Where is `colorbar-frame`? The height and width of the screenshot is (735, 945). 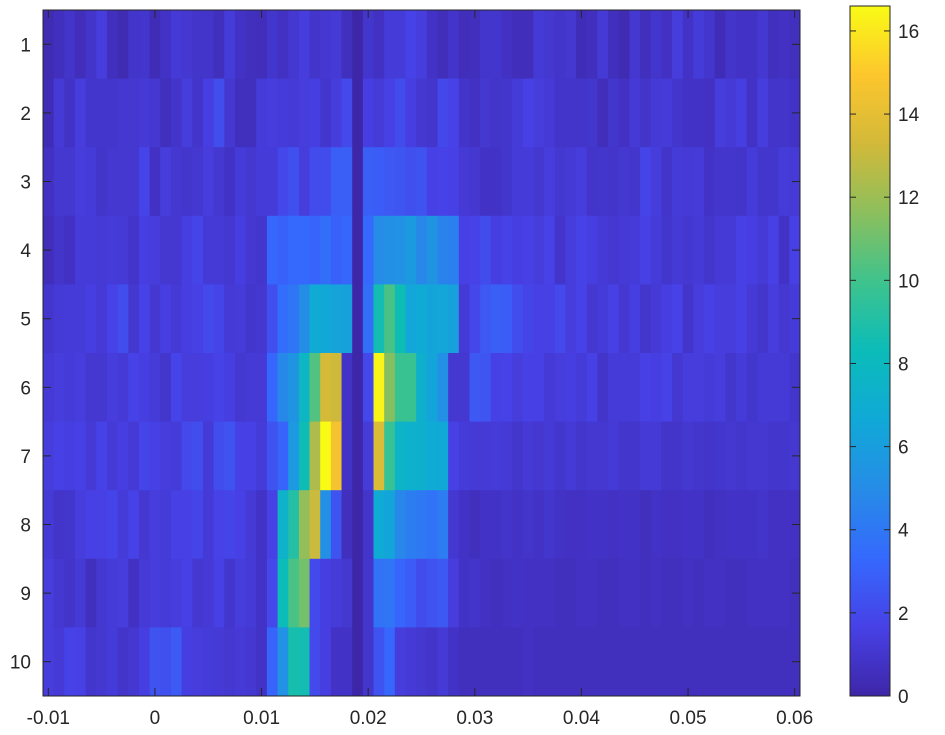 colorbar-frame is located at coordinates (870, 351).